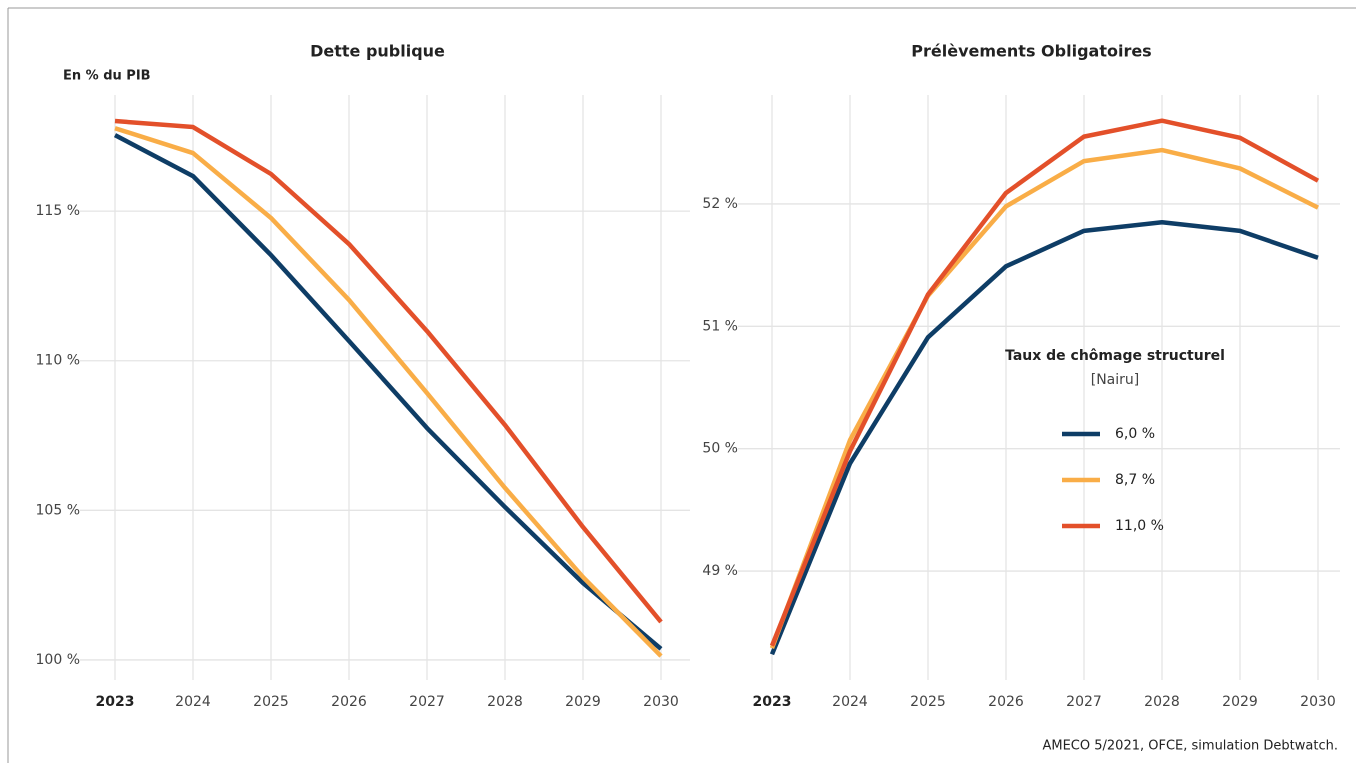  What do you see at coordinates (1031, 51) in the screenshot?
I see `chart-title: Prélèvements Obligatoires` at bounding box center [1031, 51].